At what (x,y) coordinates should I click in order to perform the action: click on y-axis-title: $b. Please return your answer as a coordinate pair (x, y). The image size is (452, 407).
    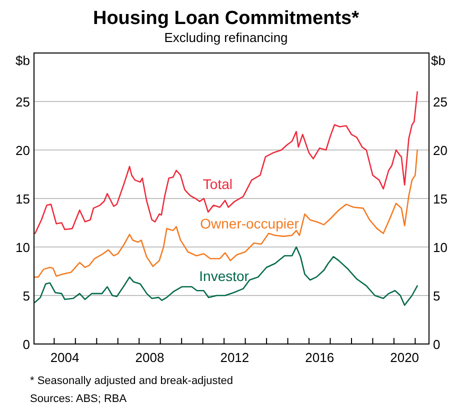
    Looking at the image, I should click on (23, 60).